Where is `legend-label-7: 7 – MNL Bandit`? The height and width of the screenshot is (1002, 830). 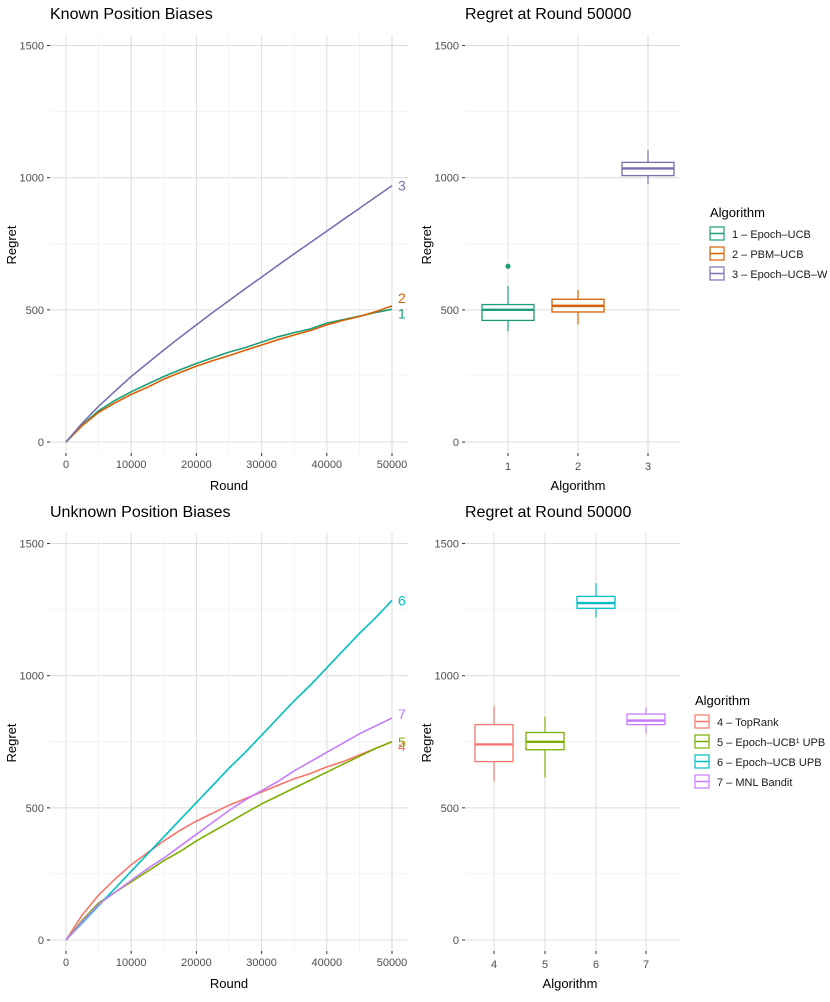
legend-label-7: 7 – MNL Bandit is located at coordinates (754, 783).